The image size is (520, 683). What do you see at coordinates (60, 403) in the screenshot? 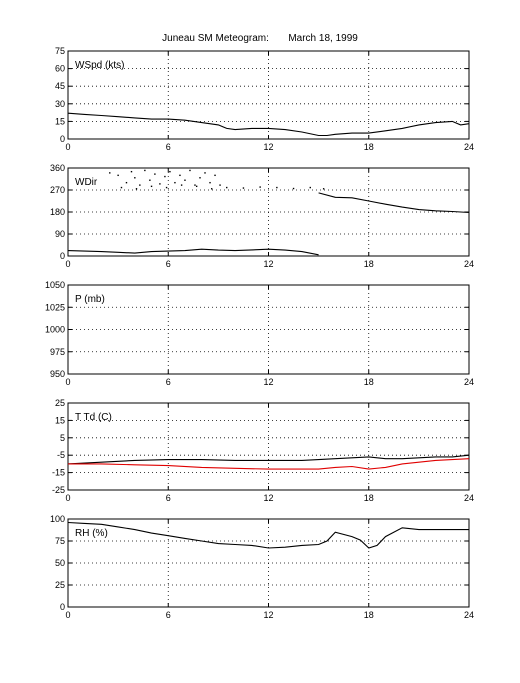
I see `ytick-label-3-5: 25` at bounding box center [60, 403].